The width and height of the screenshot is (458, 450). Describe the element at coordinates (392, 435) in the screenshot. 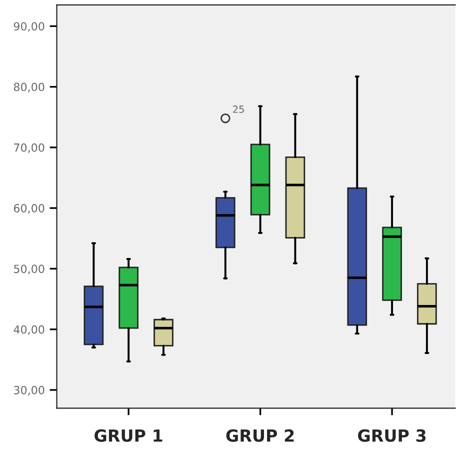

I see `x-tick-label: GRUP 3` at that location.